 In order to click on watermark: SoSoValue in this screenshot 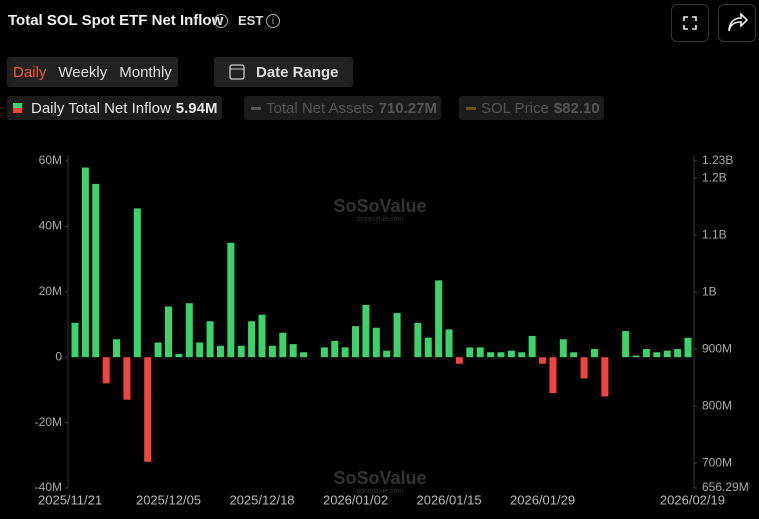, I will do `click(379, 206)`.